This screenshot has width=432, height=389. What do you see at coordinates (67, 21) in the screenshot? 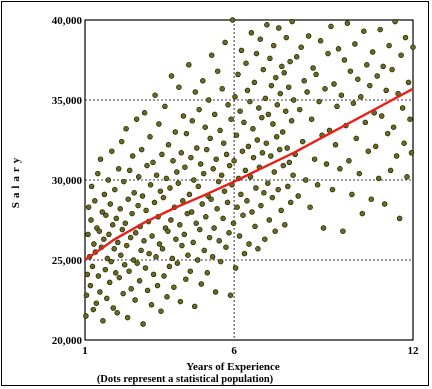
I see `y-tick-label: 40,000` at bounding box center [67, 21].